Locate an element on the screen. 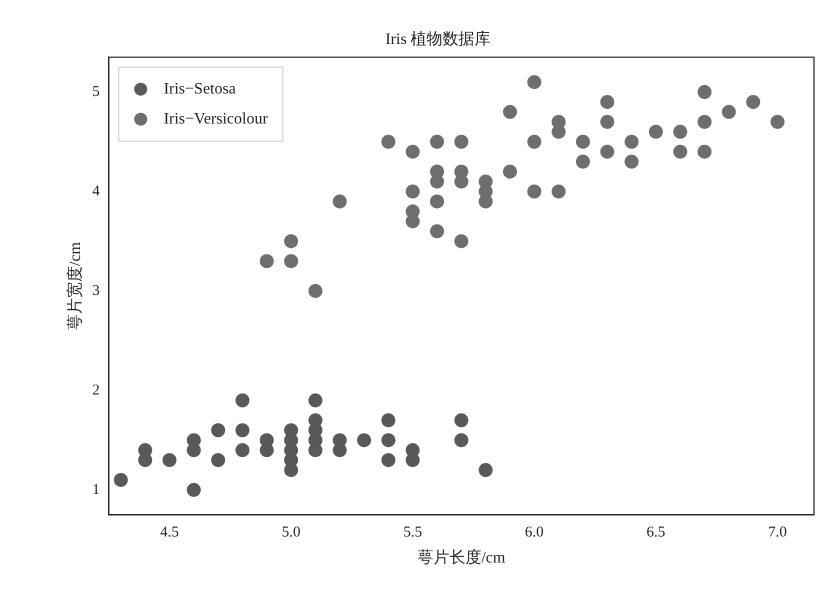 The width and height of the screenshot is (834, 597). y-tick-label: 4 is located at coordinates (96, 191).